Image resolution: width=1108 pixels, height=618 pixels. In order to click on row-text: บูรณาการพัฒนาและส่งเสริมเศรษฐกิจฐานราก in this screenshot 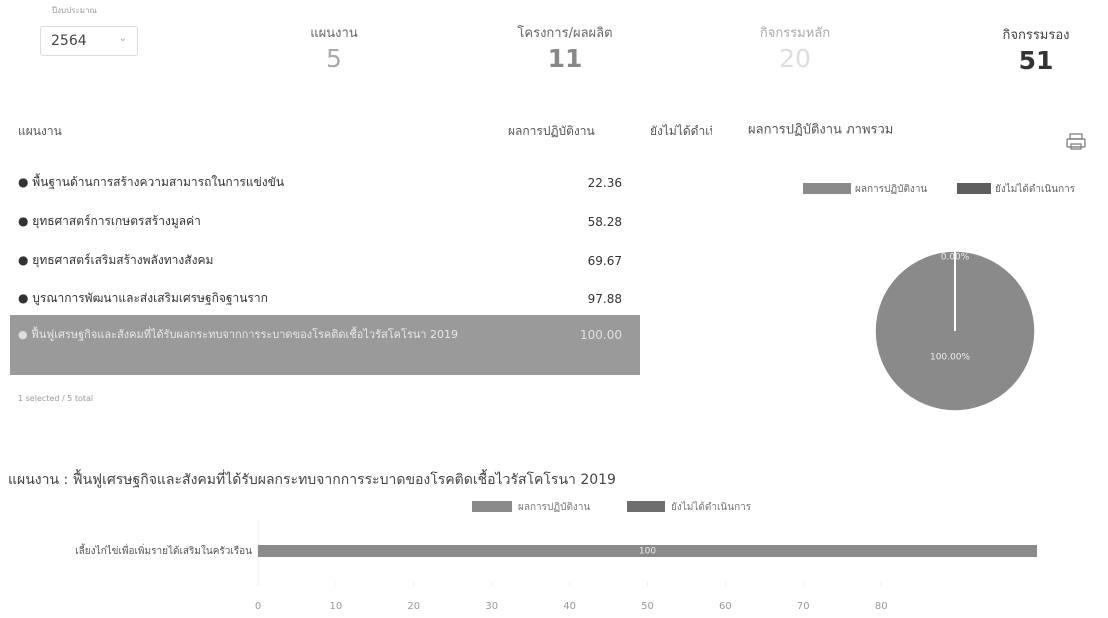, I will do `click(150, 298)`.